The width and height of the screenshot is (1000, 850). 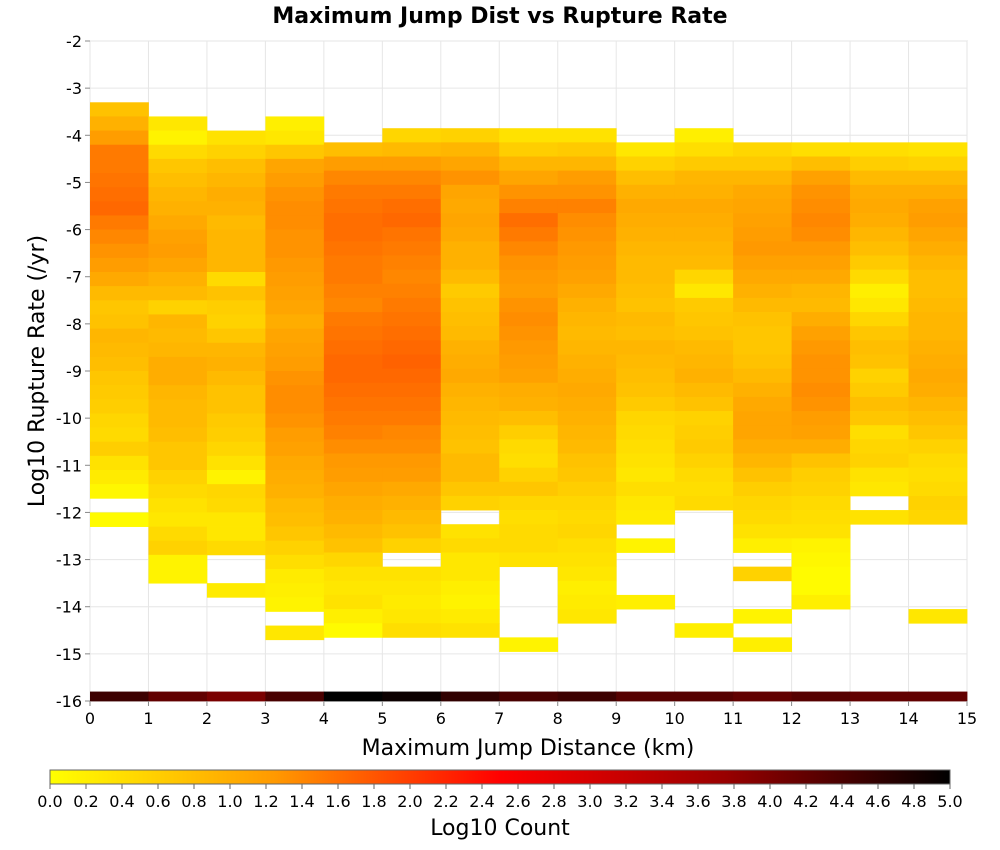 What do you see at coordinates (74, 182) in the screenshot?
I see `y-tick-label: -5` at bounding box center [74, 182].